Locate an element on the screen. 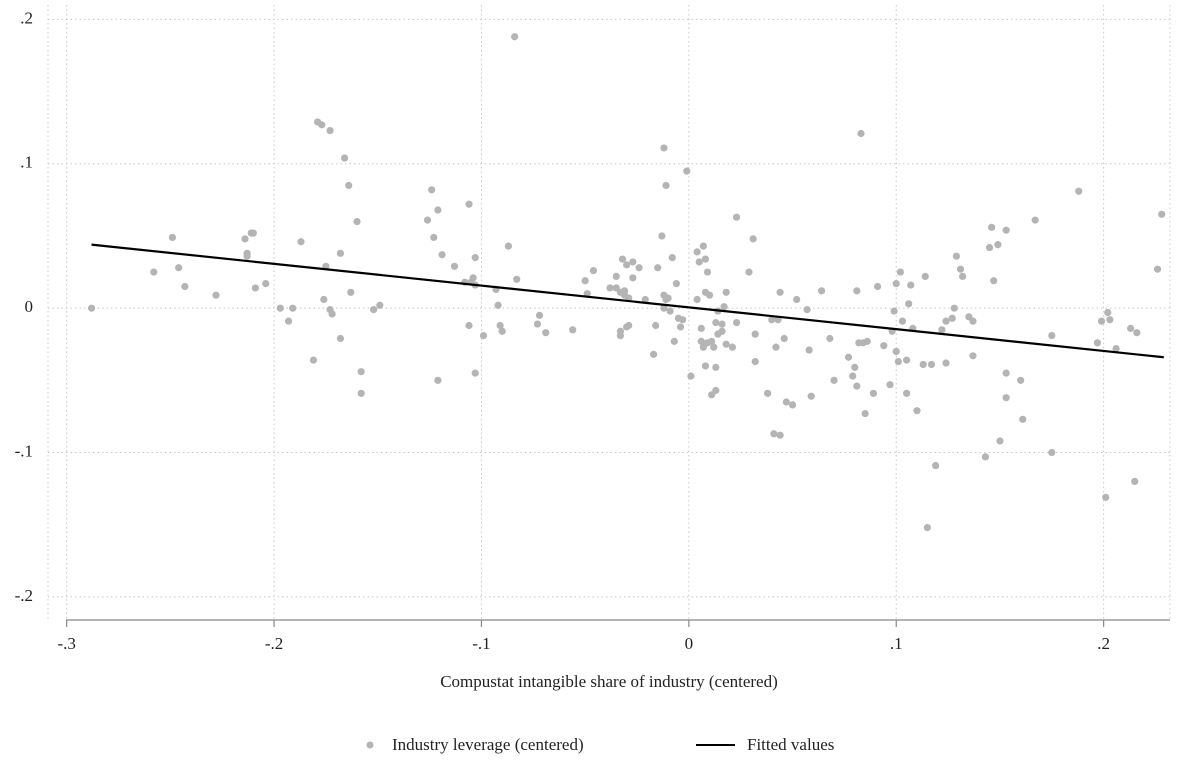  x-tick-label: -.3 is located at coordinates (66, 643).